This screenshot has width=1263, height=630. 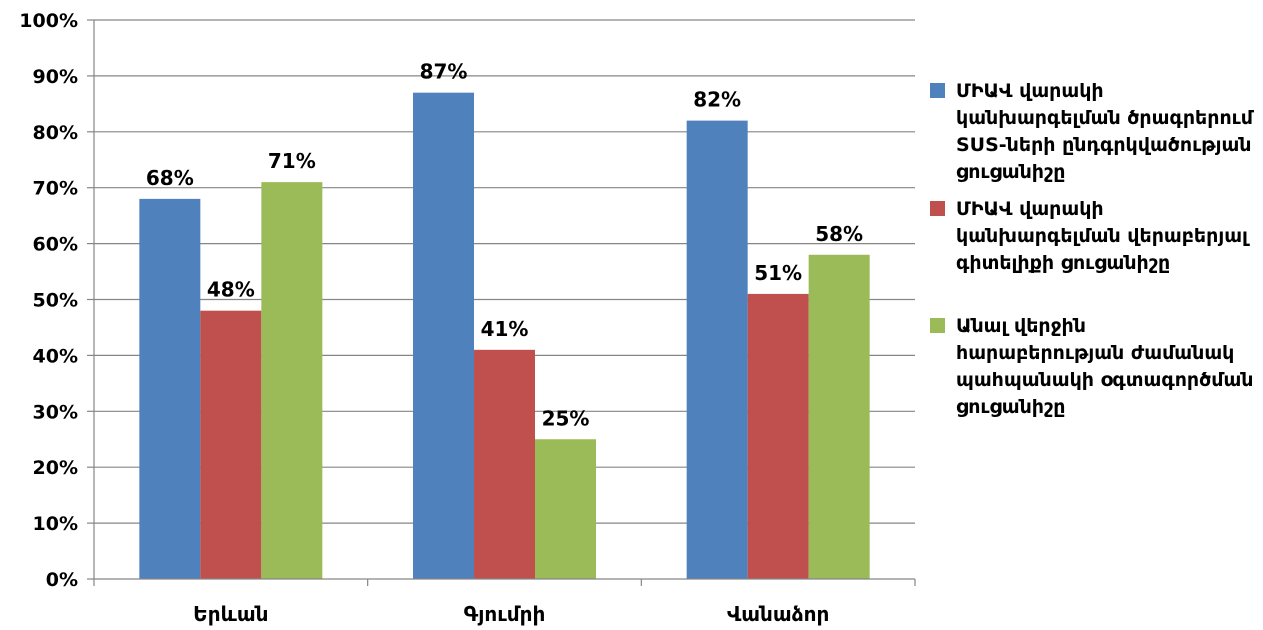 I want to click on y-axis-ticks: 0% 10% 20% 30% 40% 50% 60% 70% 80% 90% 100%, so click(x=56, y=300).